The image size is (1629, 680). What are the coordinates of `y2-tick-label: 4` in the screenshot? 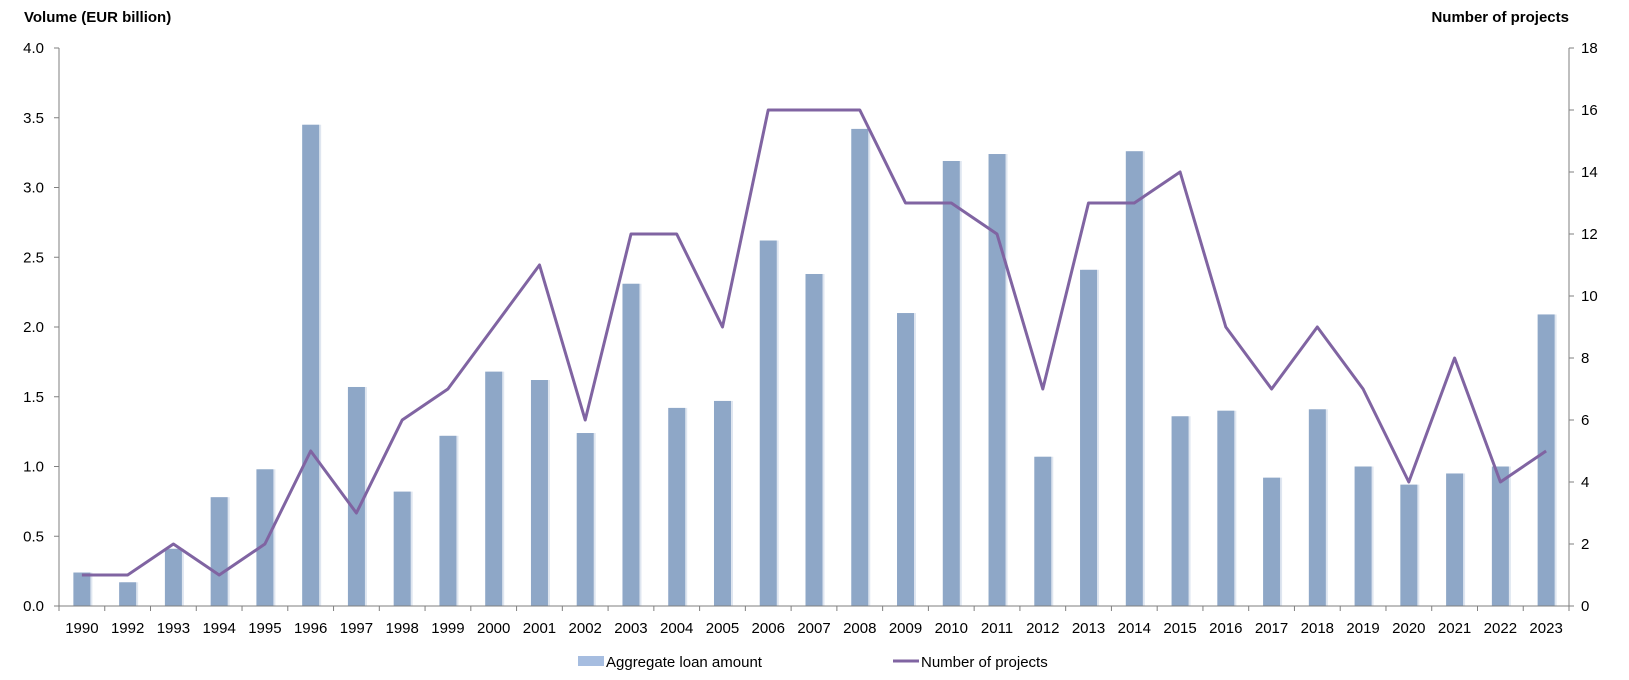 It's located at (1585, 482).